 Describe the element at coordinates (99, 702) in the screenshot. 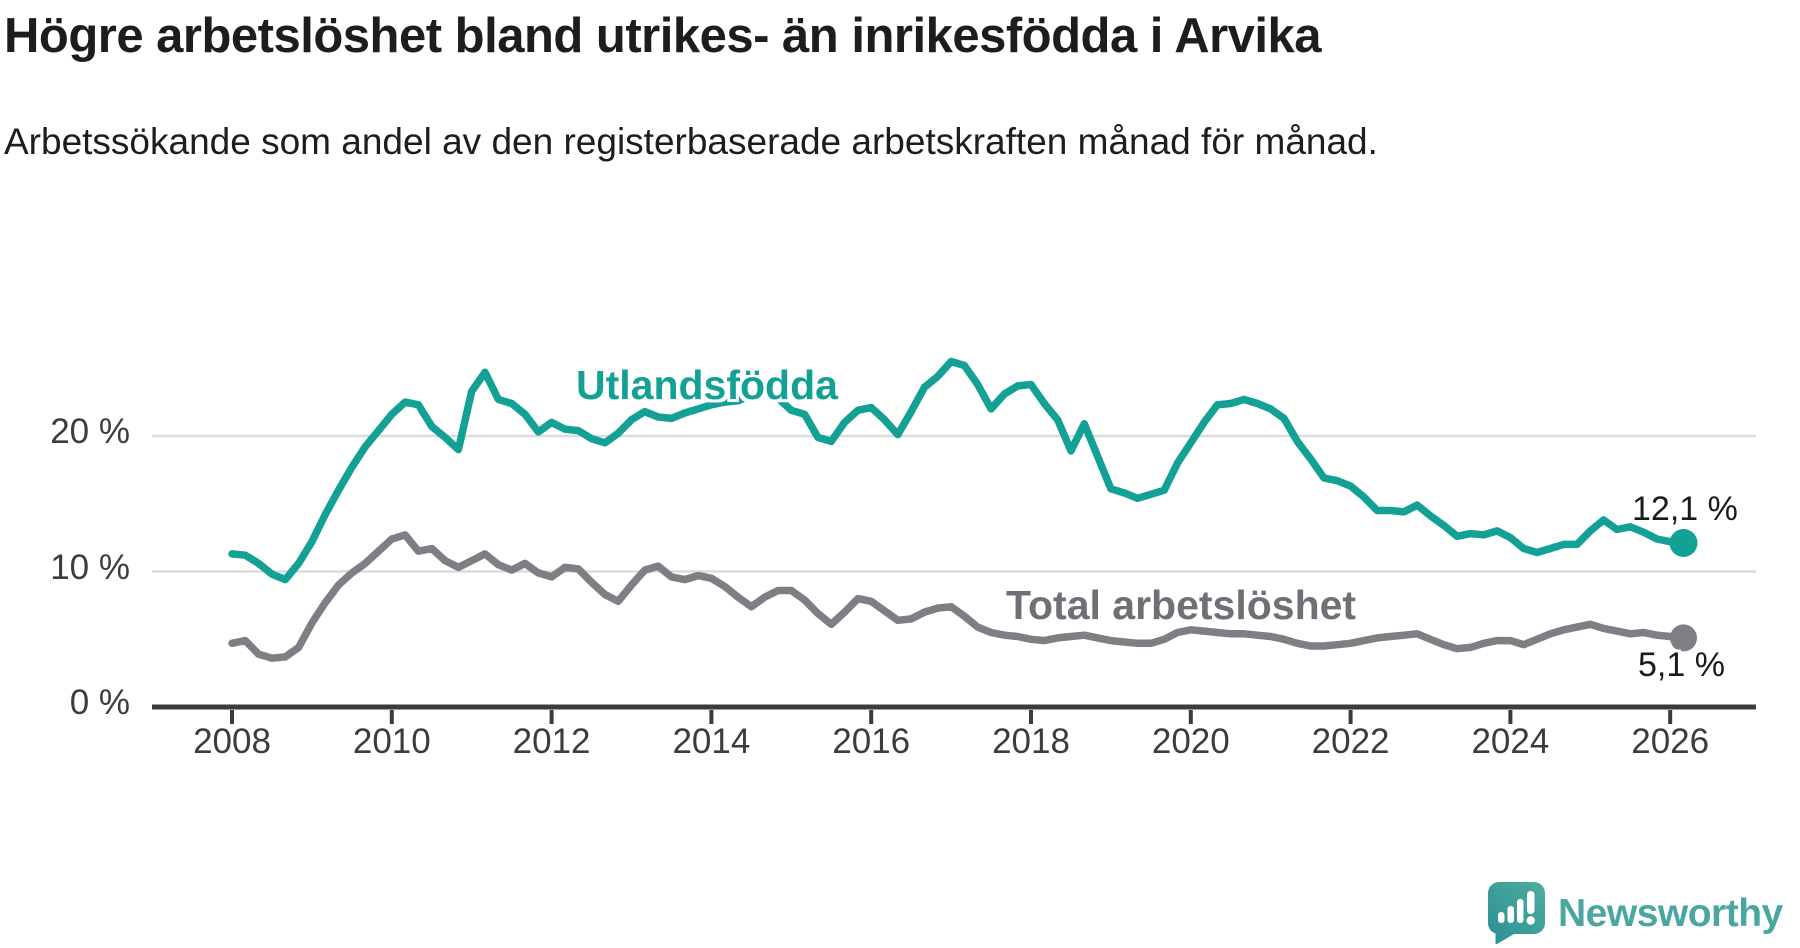

I see `y-tick-label: 0 %` at that location.